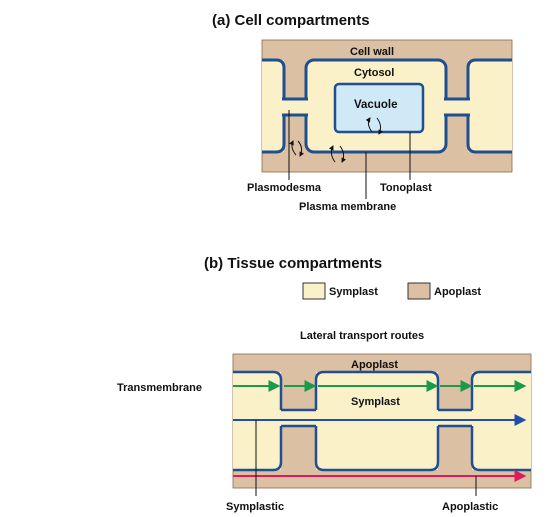  Describe the element at coordinates (490, 106) in the screenshot. I see `right-cell-cytoplasm` at that location.